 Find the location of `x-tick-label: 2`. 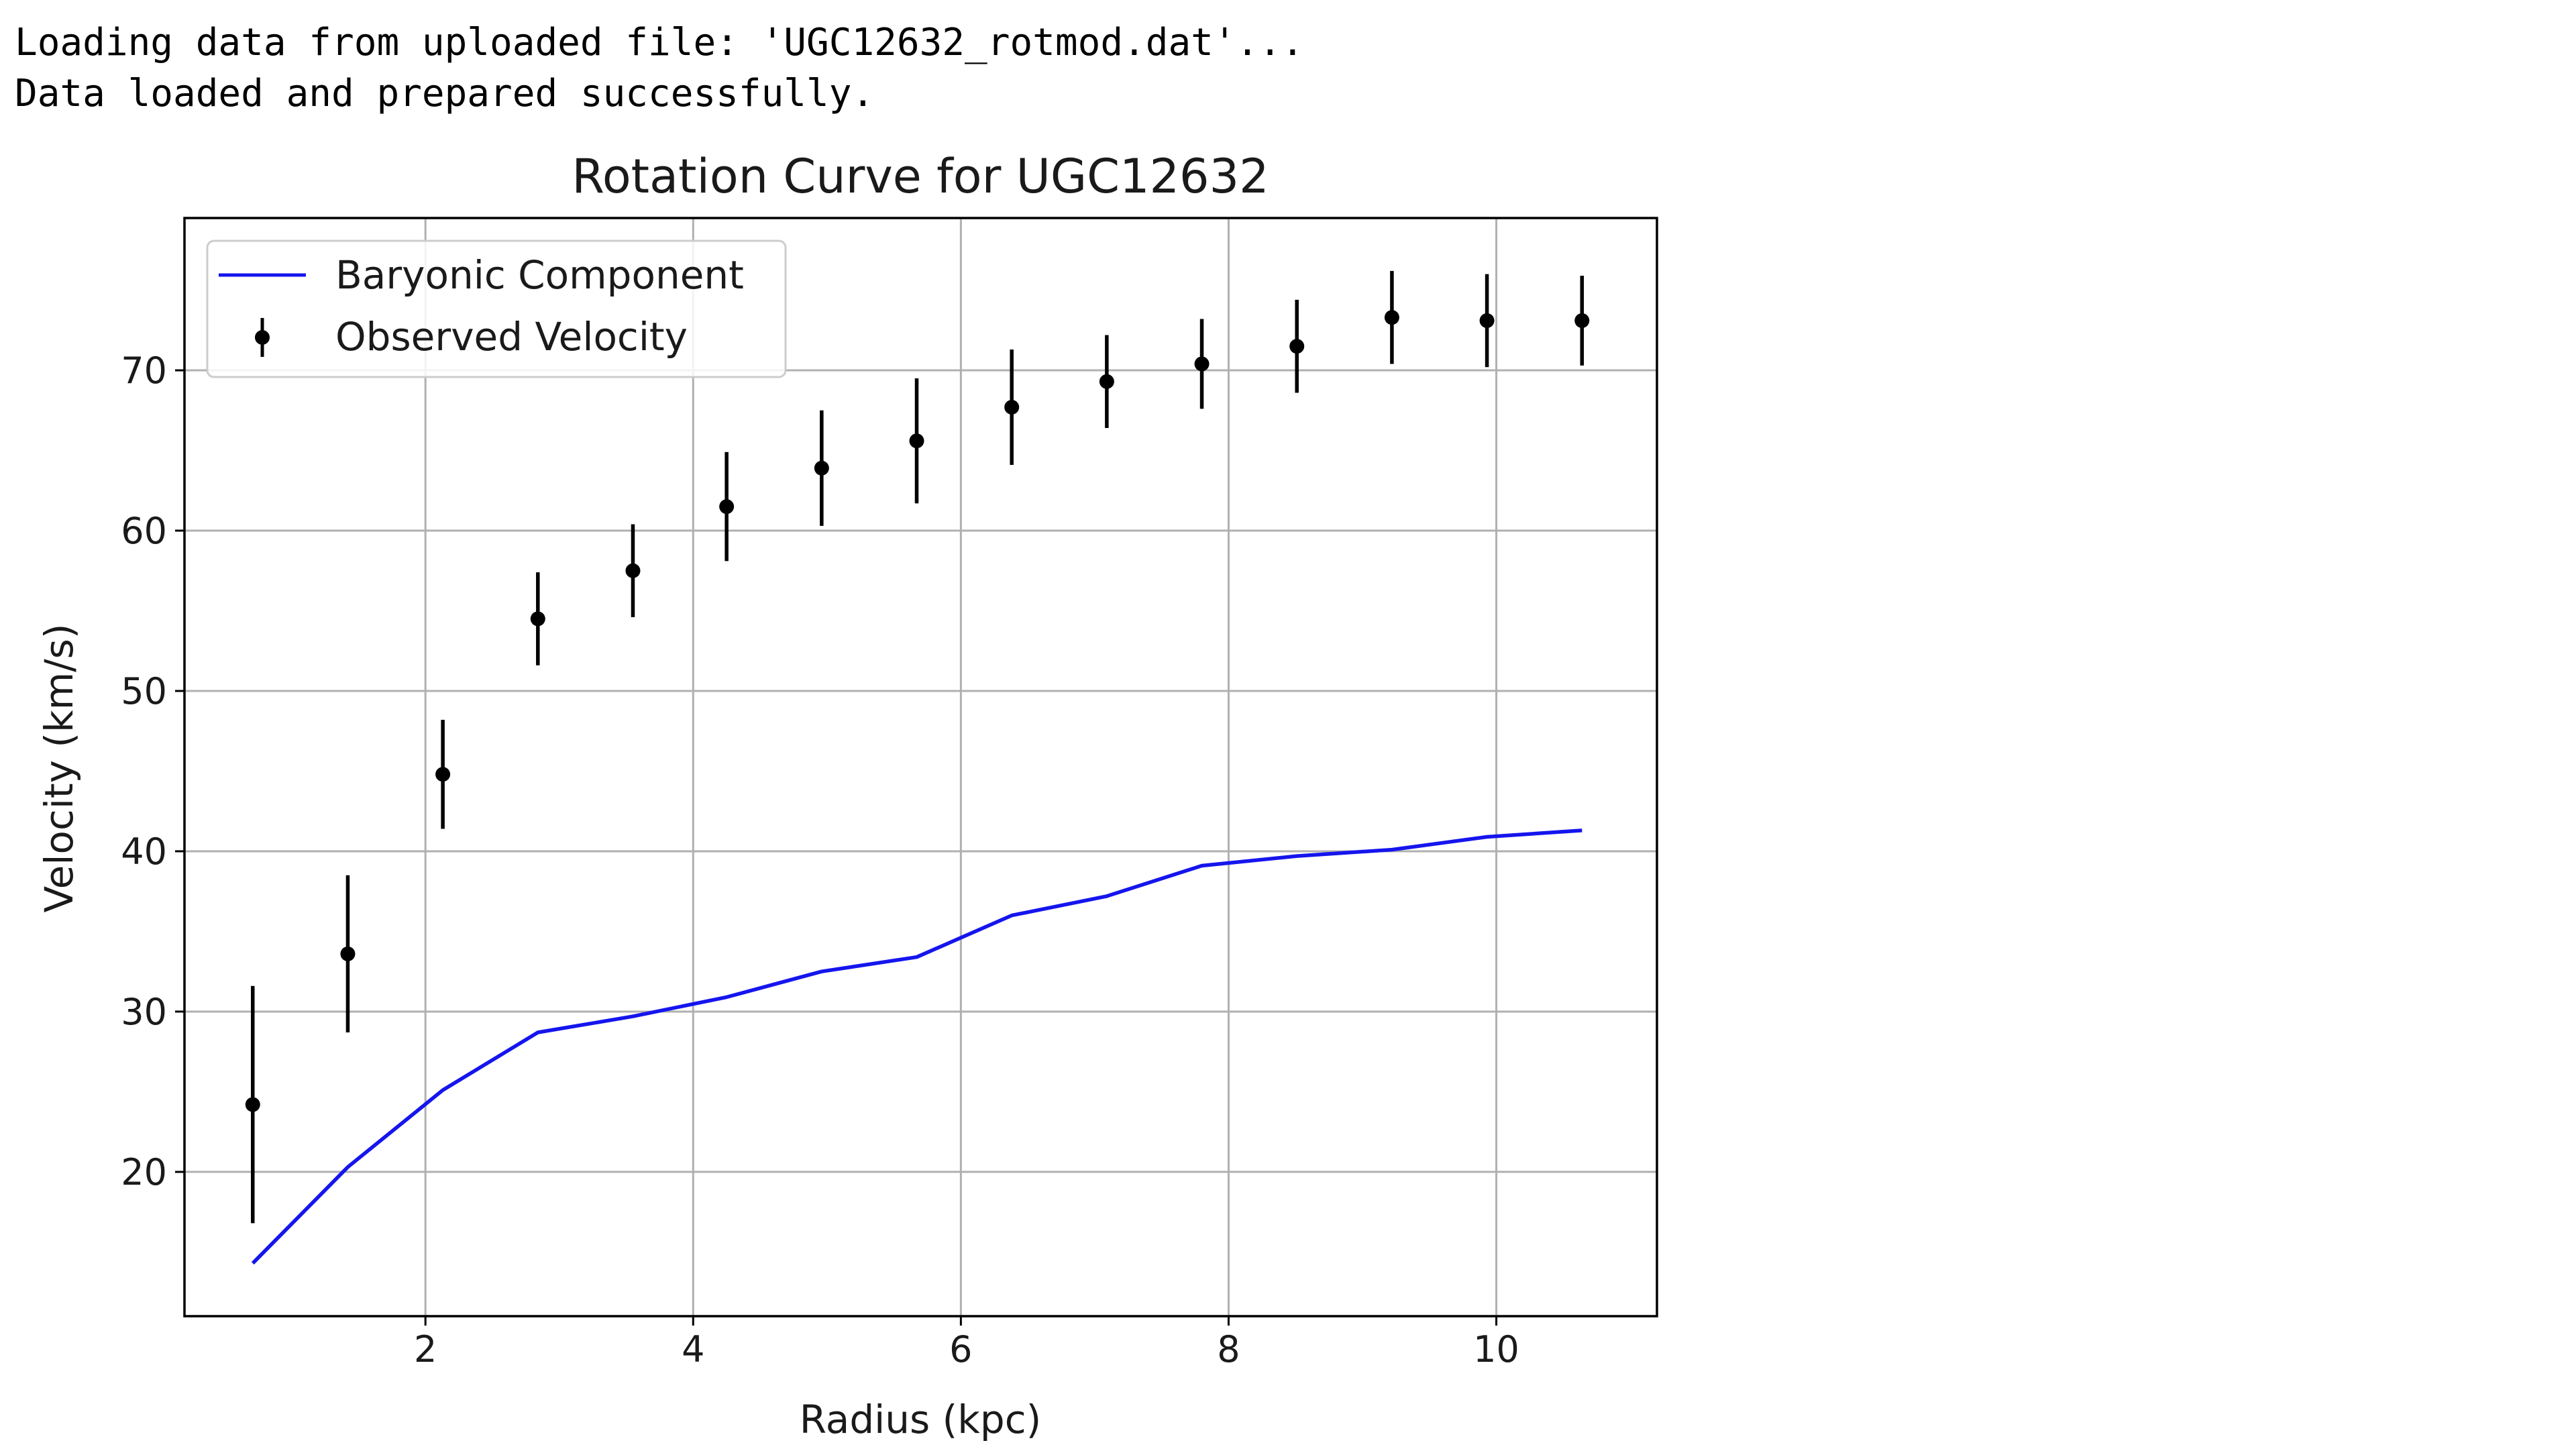

x-tick-label: 2 is located at coordinates (425, 1349).